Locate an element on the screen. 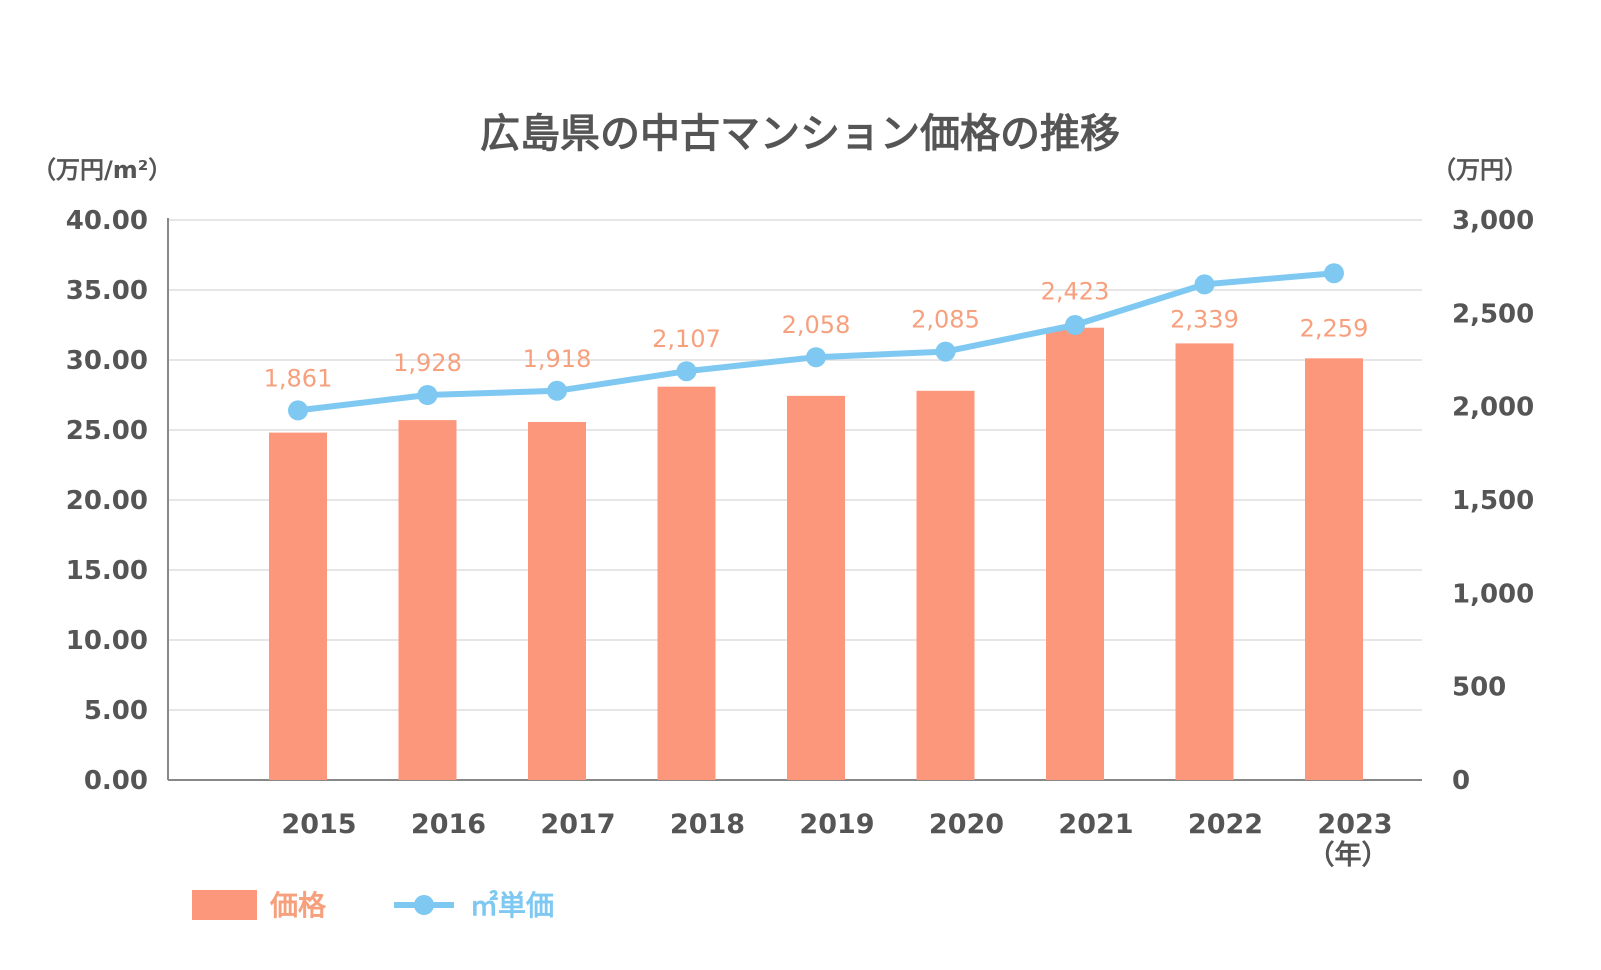  left-tick-label: 20.00 is located at coordinates (107, 501).